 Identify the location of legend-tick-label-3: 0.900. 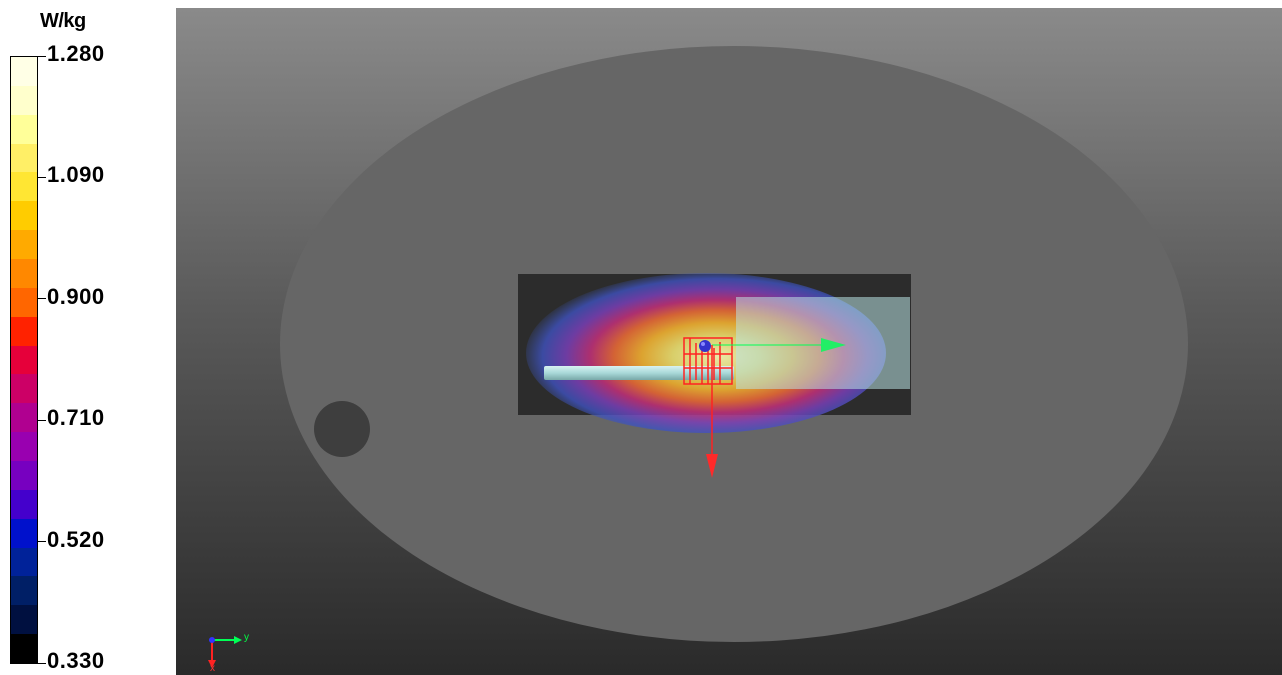
(76, 296).